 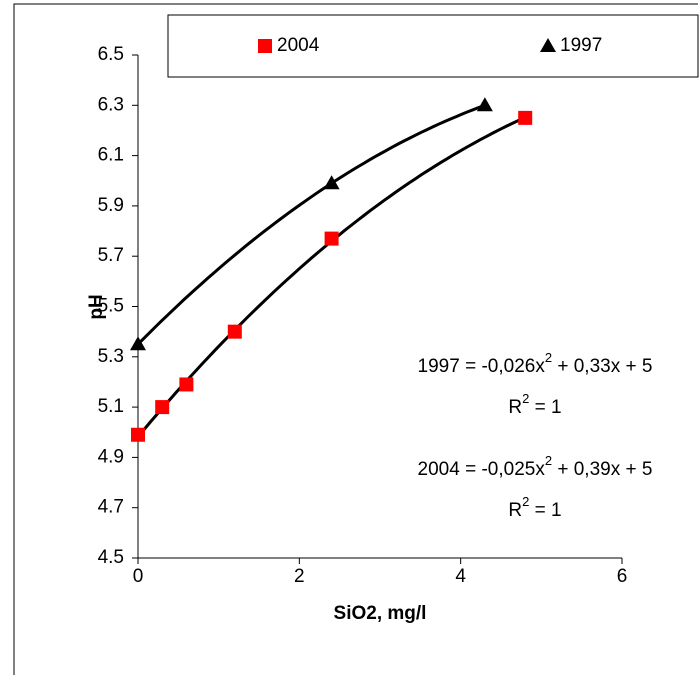 I want to click on y-tick-label: 5.9, so click(x=111, y=205).